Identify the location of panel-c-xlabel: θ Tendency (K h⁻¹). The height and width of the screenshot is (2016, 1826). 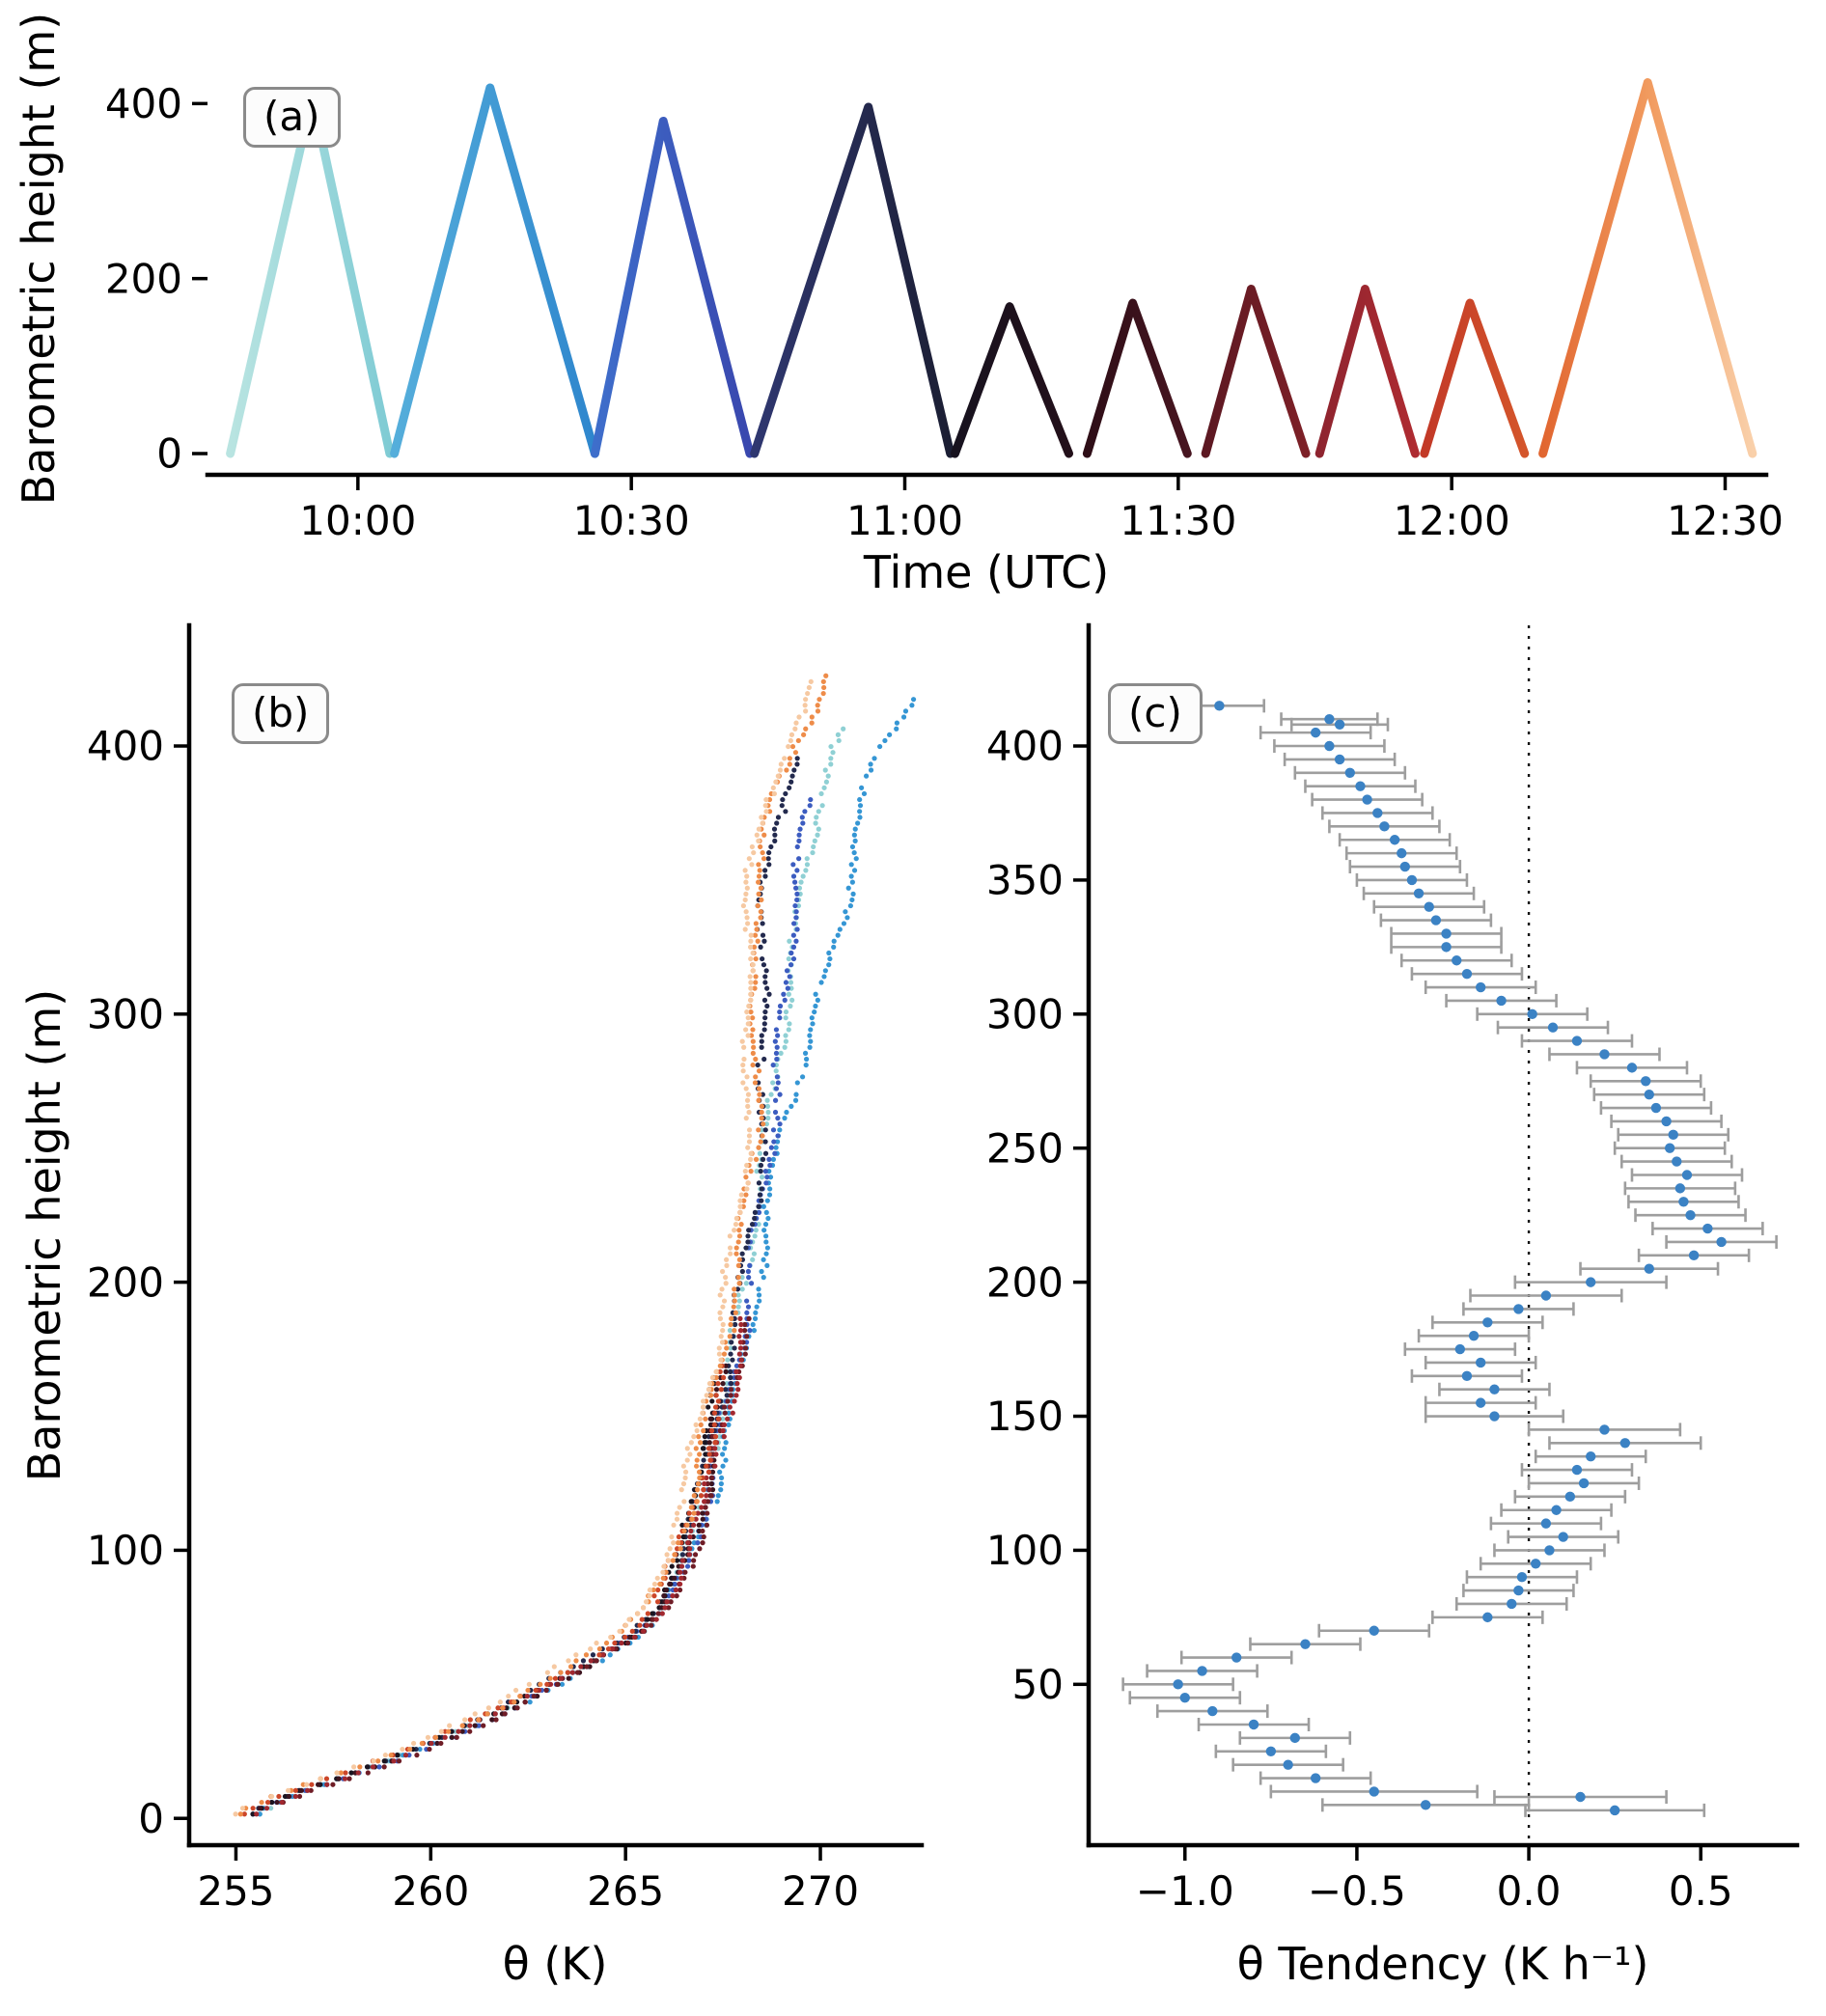
(1443, 1964).